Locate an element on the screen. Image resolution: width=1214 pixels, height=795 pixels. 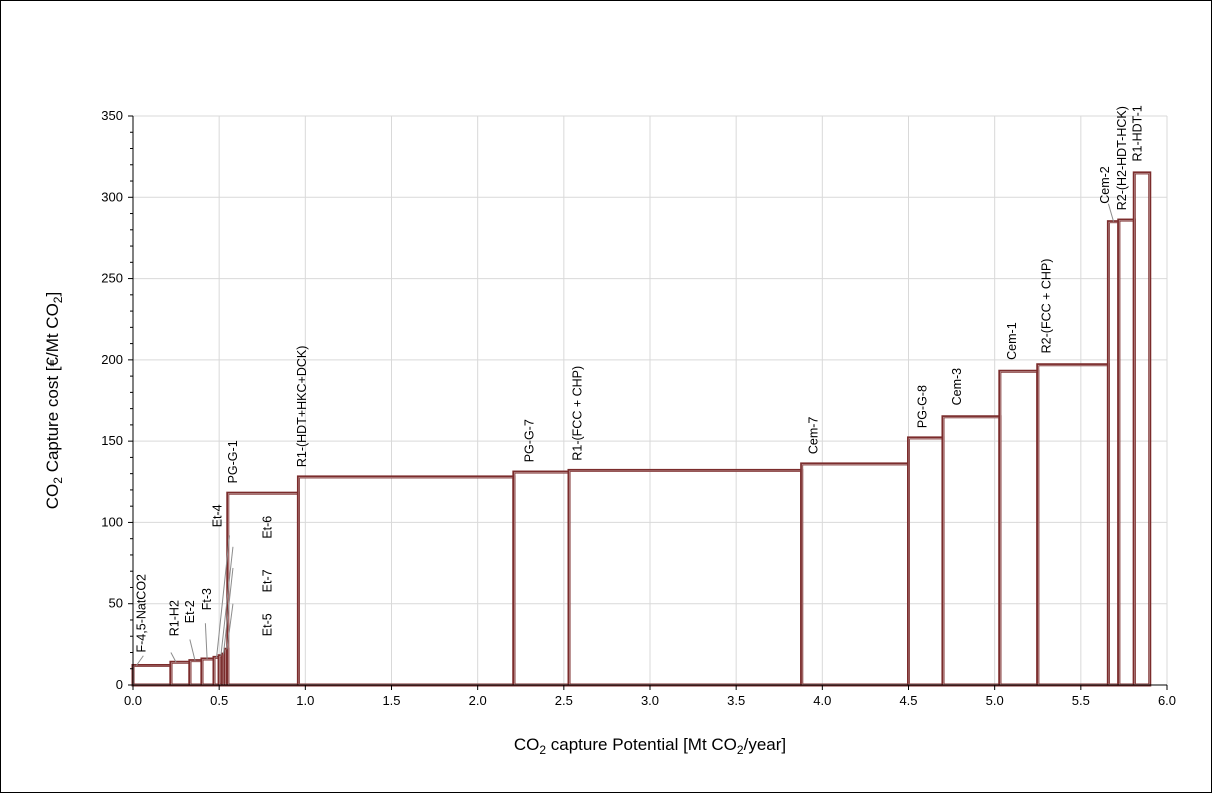
x-tick-label: 6.0 is located at coordinates (1167, 700).